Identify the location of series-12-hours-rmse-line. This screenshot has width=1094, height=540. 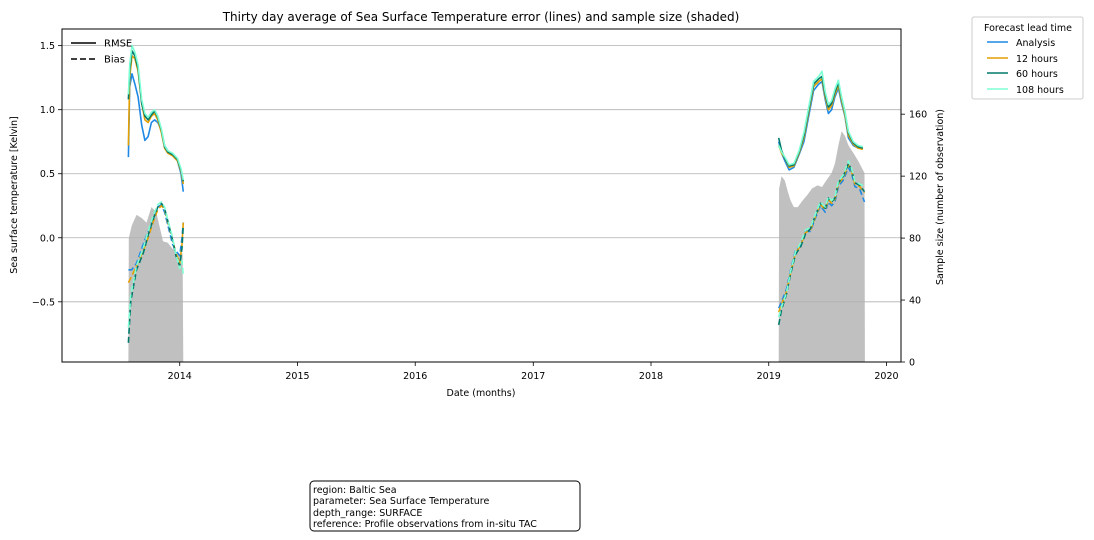
(156, 120).